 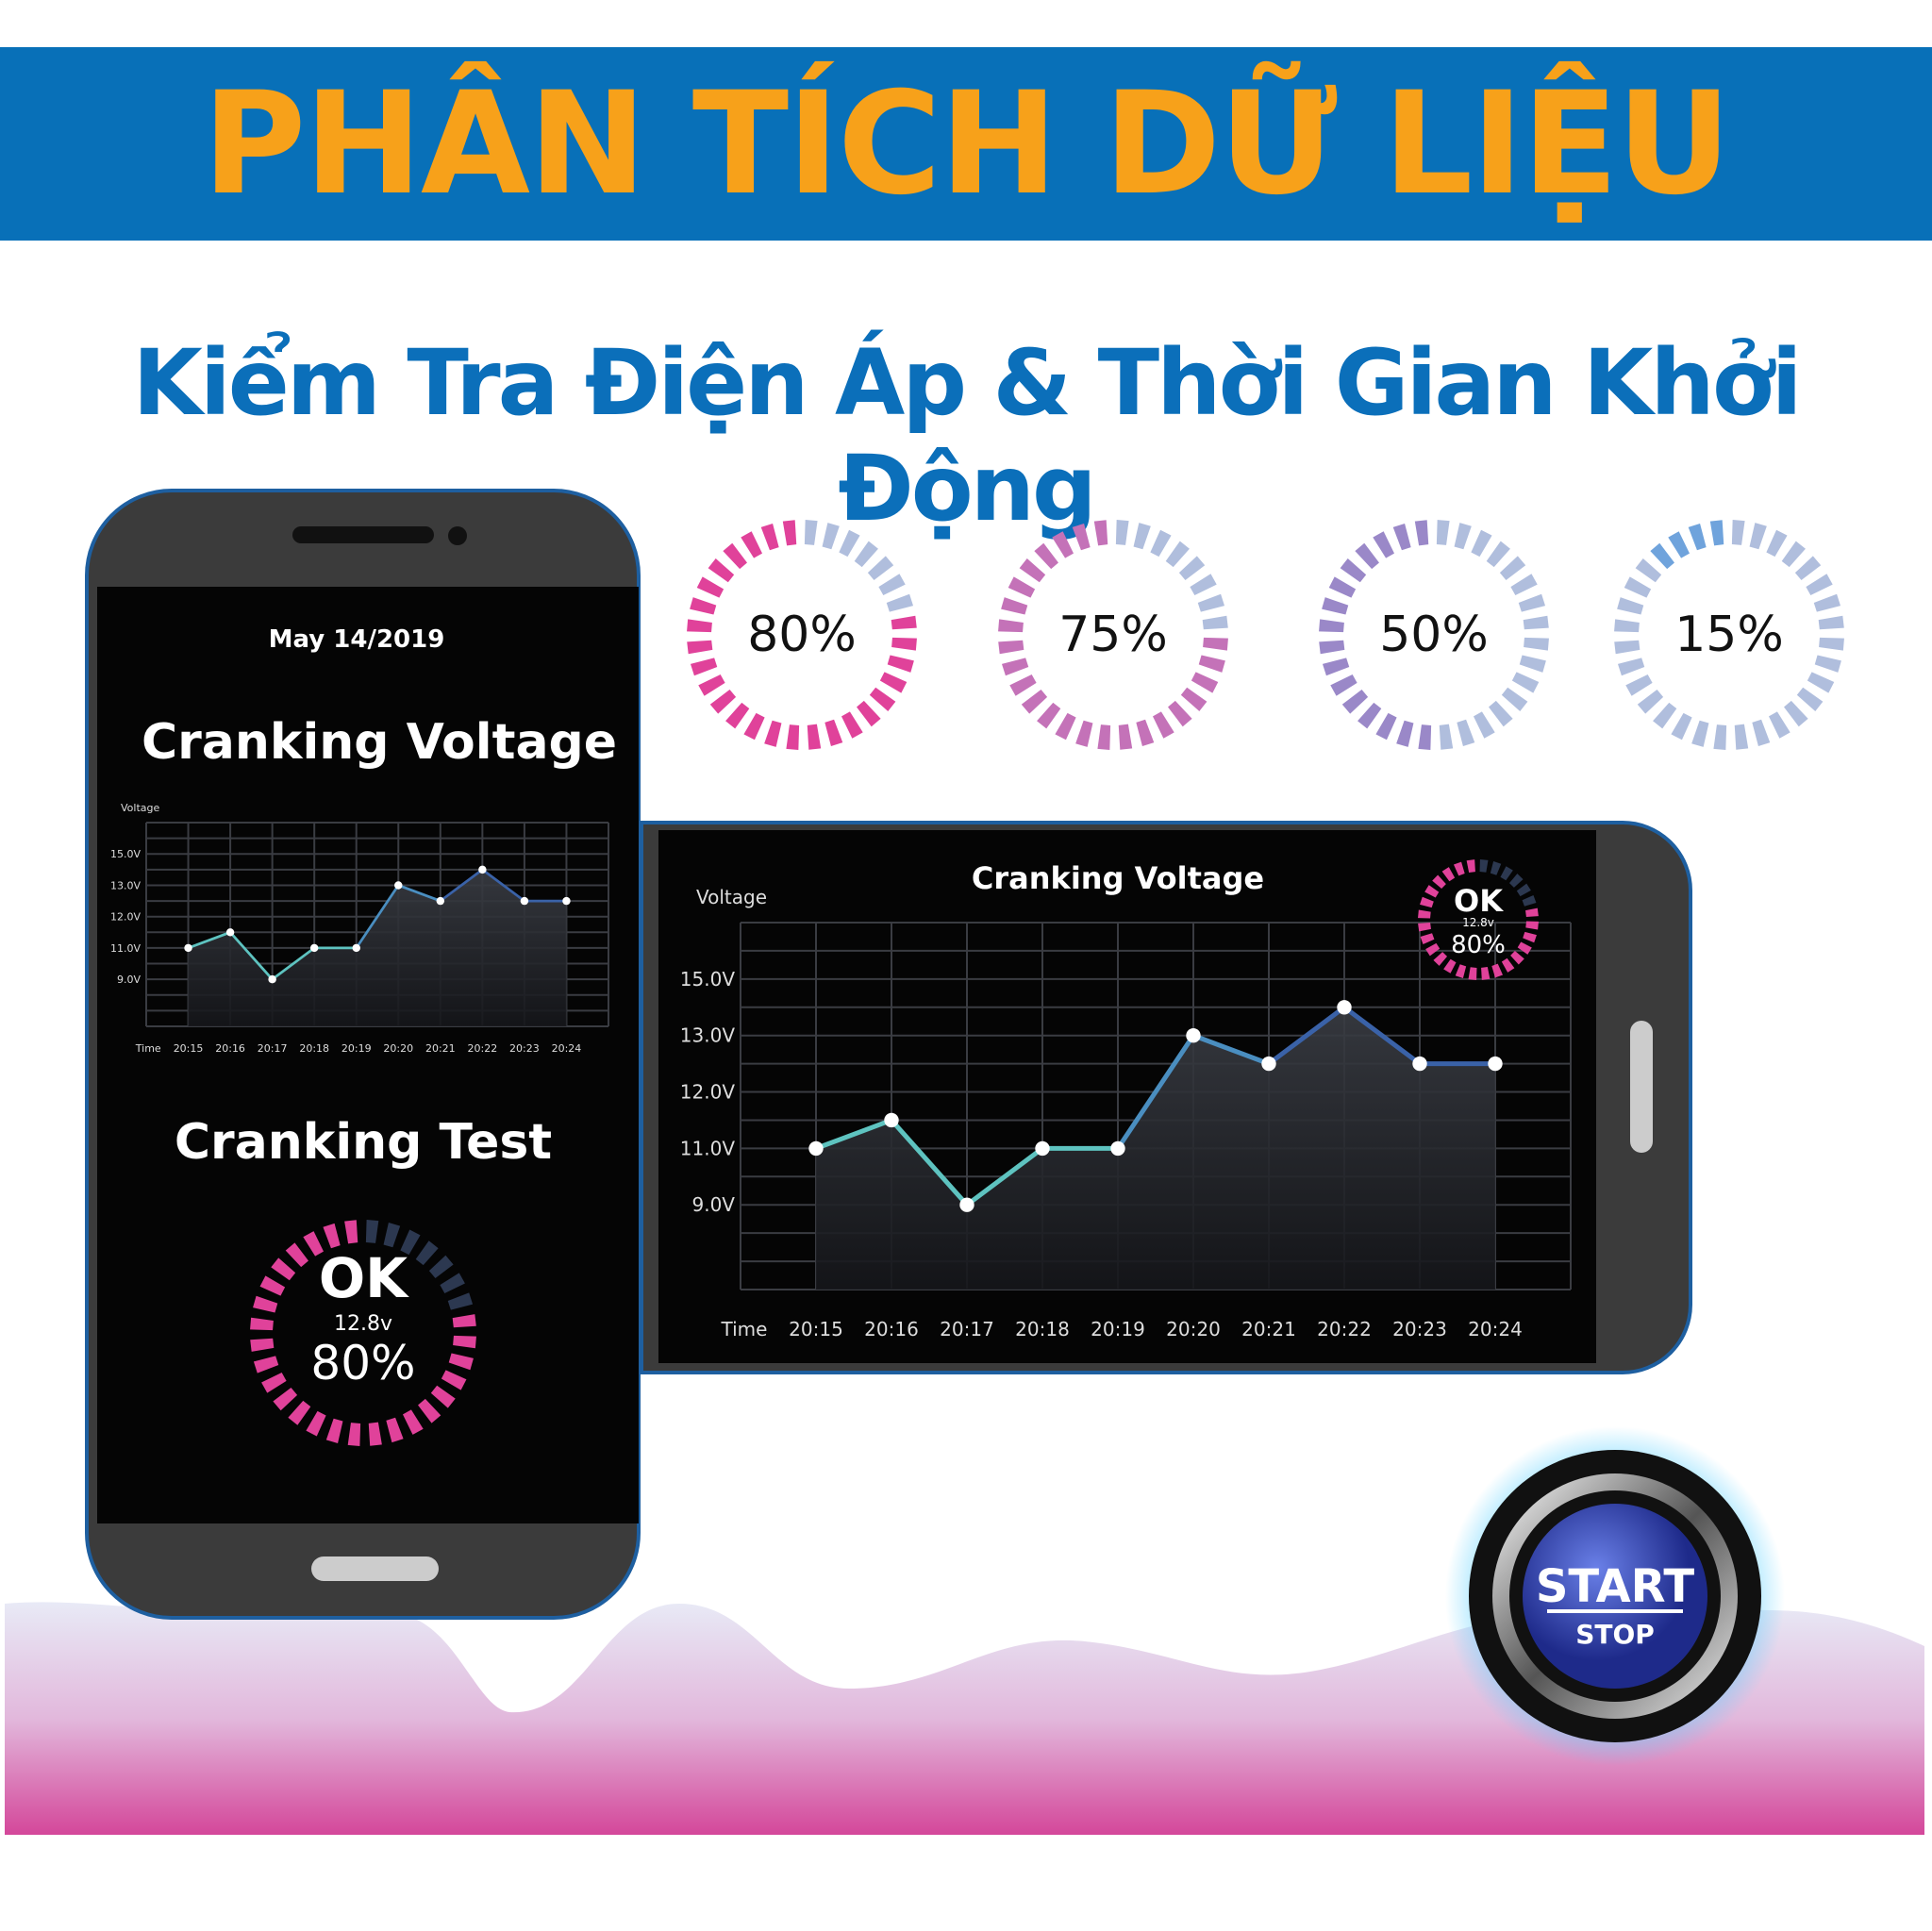 What do you see at coordinates (1478, 945) in the screenshot?
I see `gauge-percent: 80%` at bounding box center [1478, 945].